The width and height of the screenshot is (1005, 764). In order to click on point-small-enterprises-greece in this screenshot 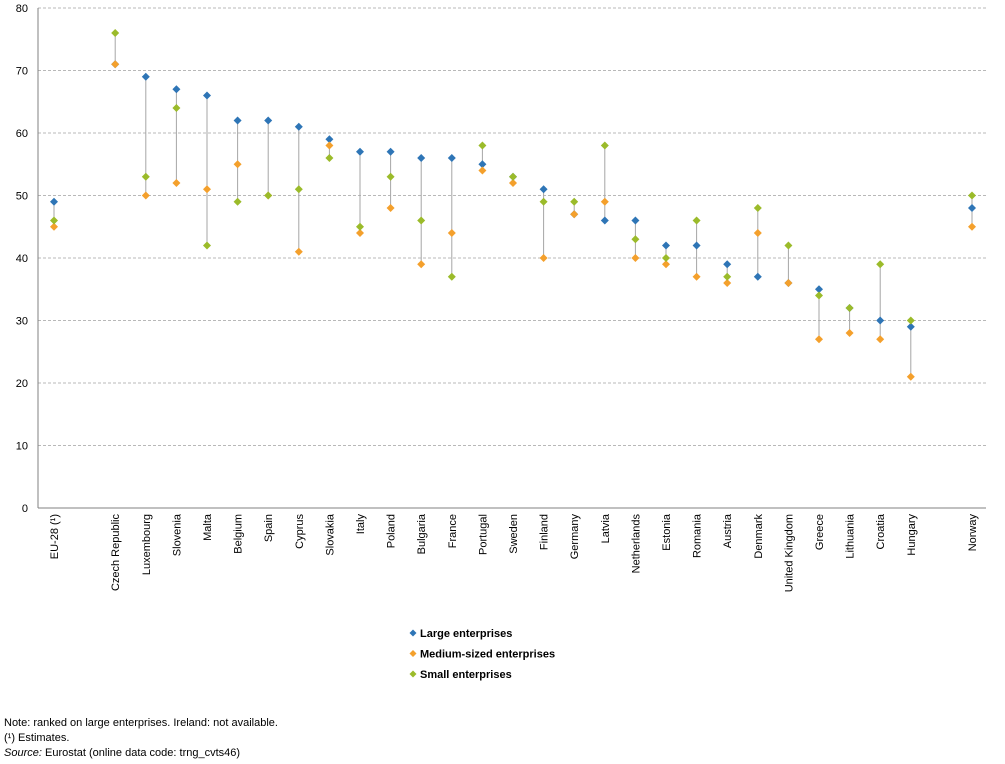, I will do `click(819, 295)`.